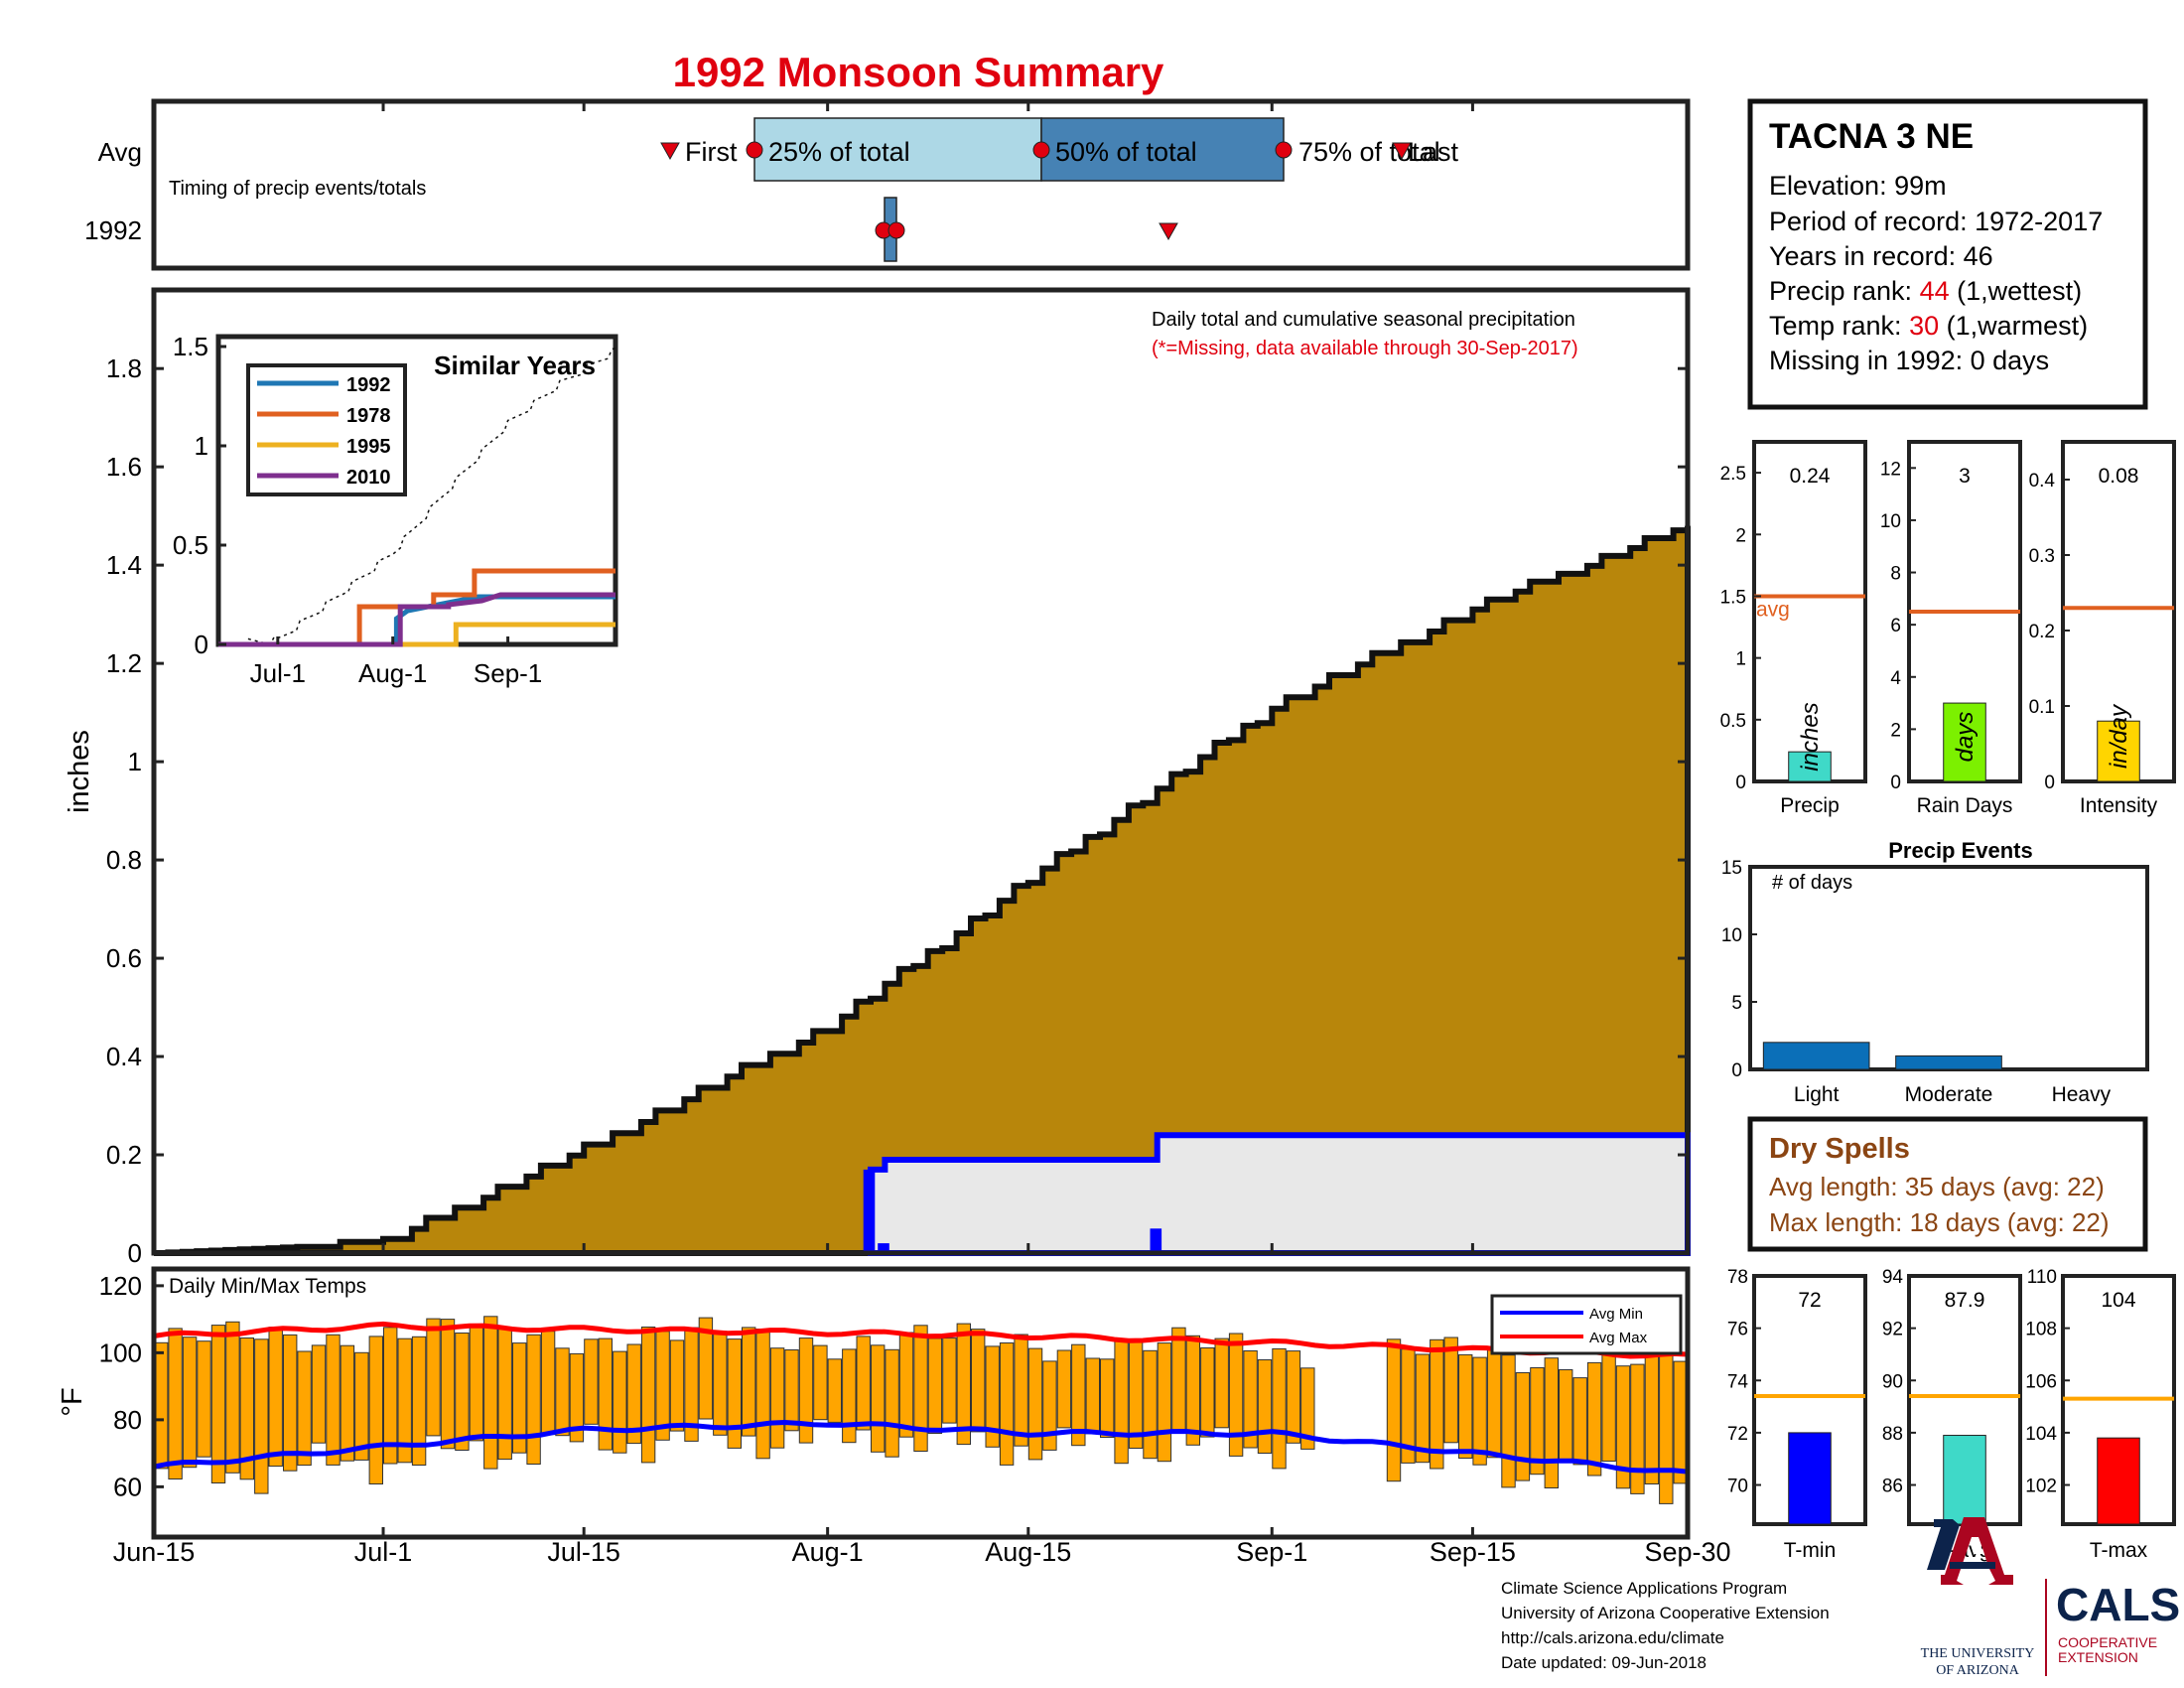  I want to click on event-ticklabel-3: 15, so click(1731, 868).